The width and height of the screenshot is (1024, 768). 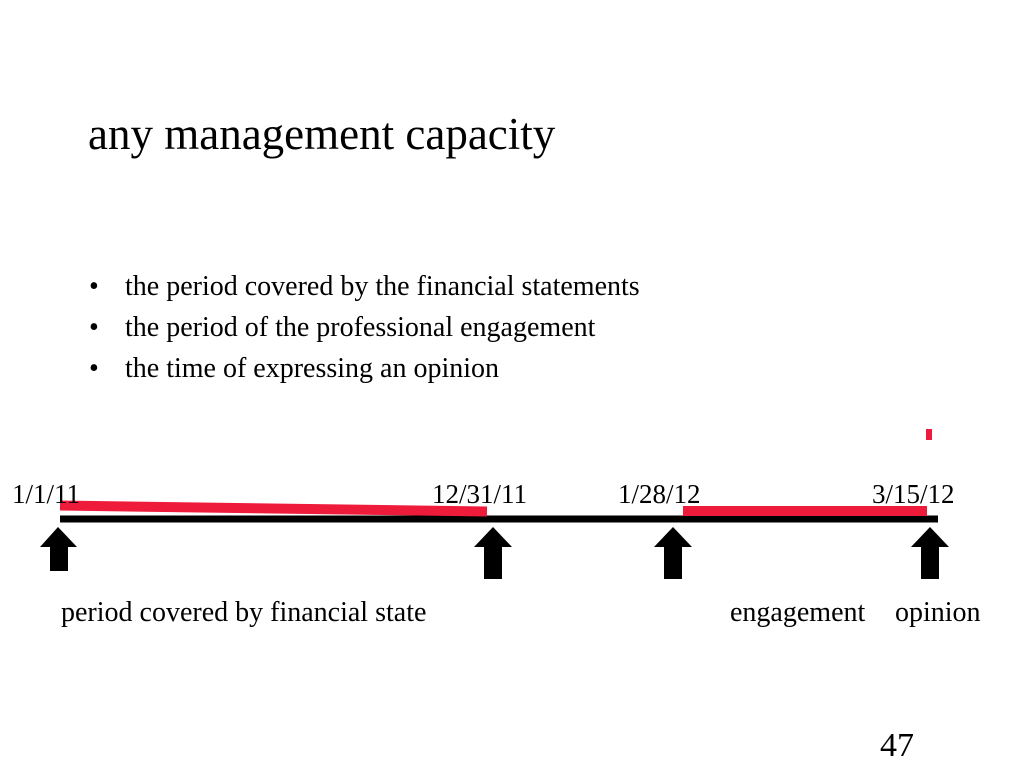 I want to click on red-marker, so click(x=929, y=434).